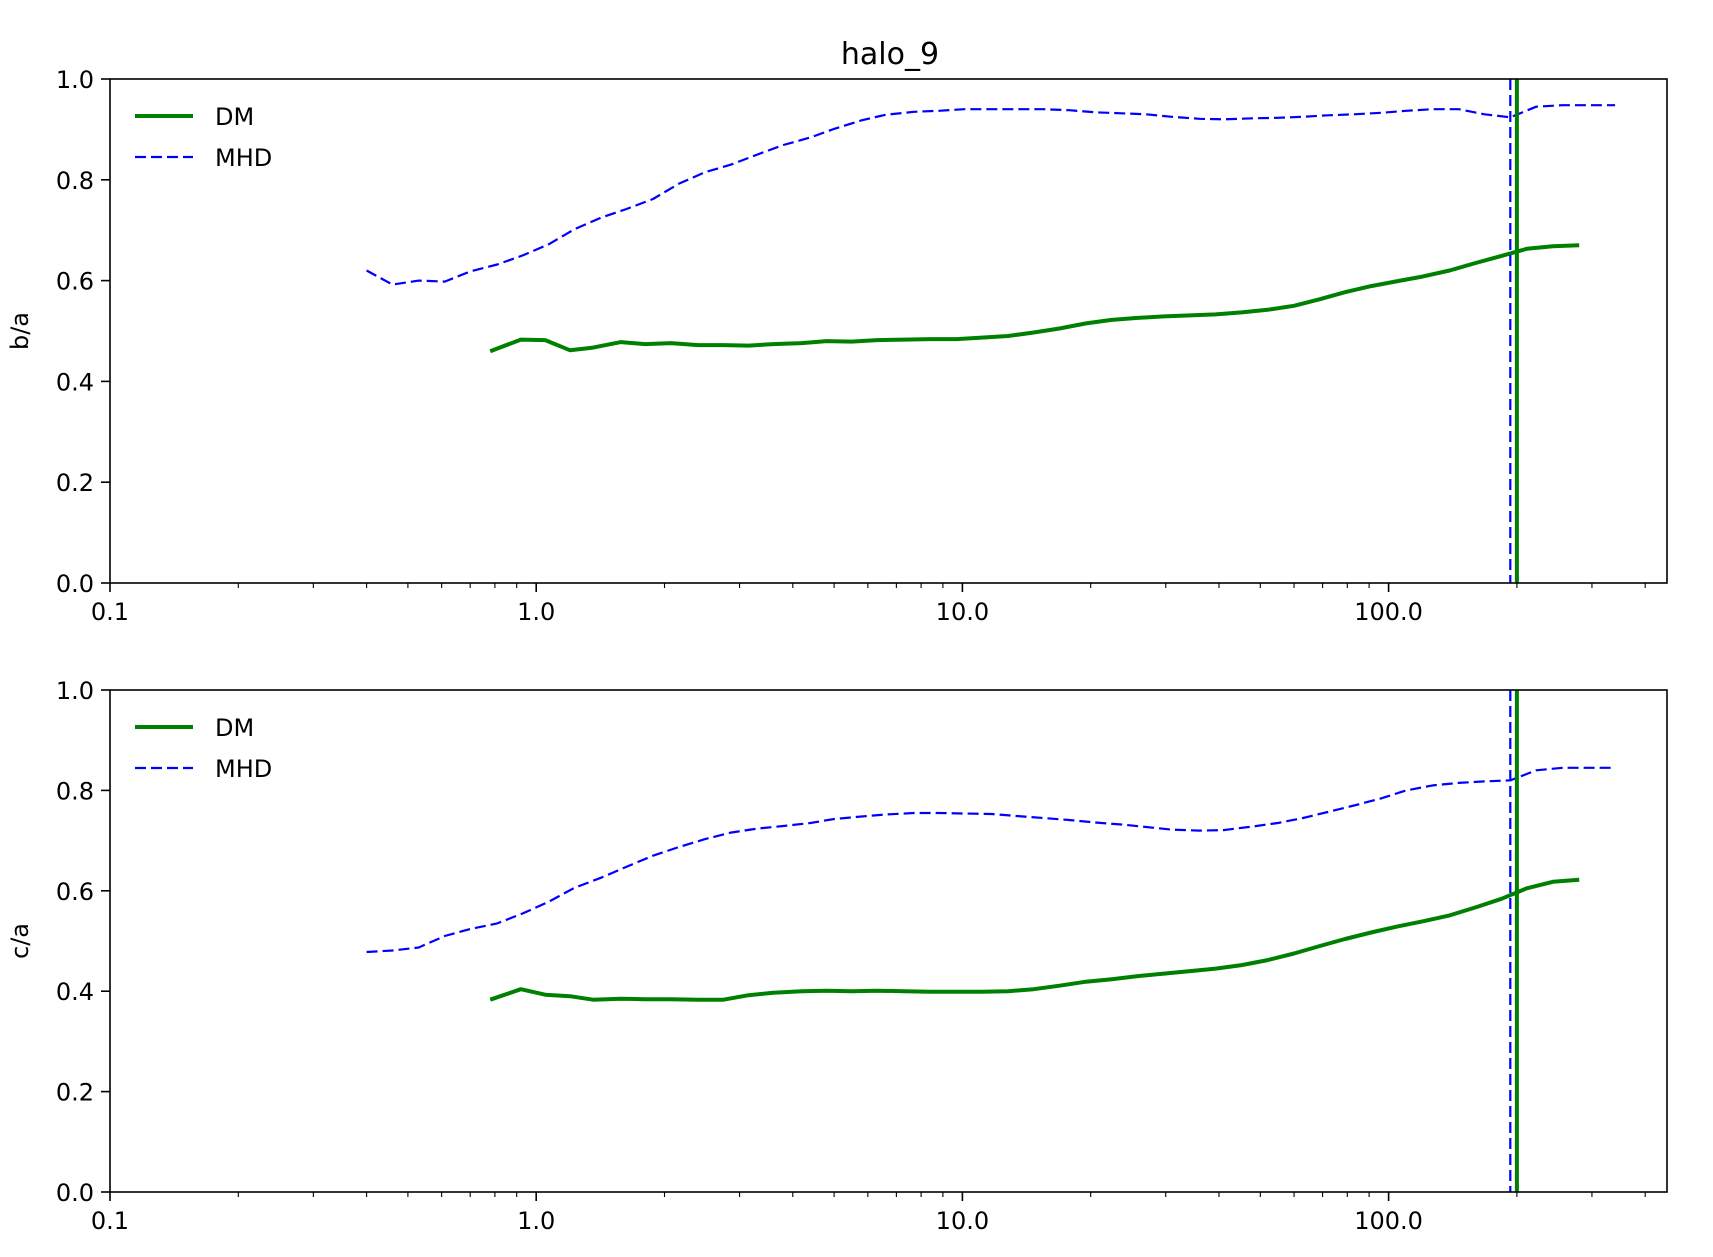 The height and width of the screenshot is (1257, 1713). What do you see at coordinates (20, 941) in the screenshot?
I see `y-axis-label: c/a` at bounding box center [20, 941].